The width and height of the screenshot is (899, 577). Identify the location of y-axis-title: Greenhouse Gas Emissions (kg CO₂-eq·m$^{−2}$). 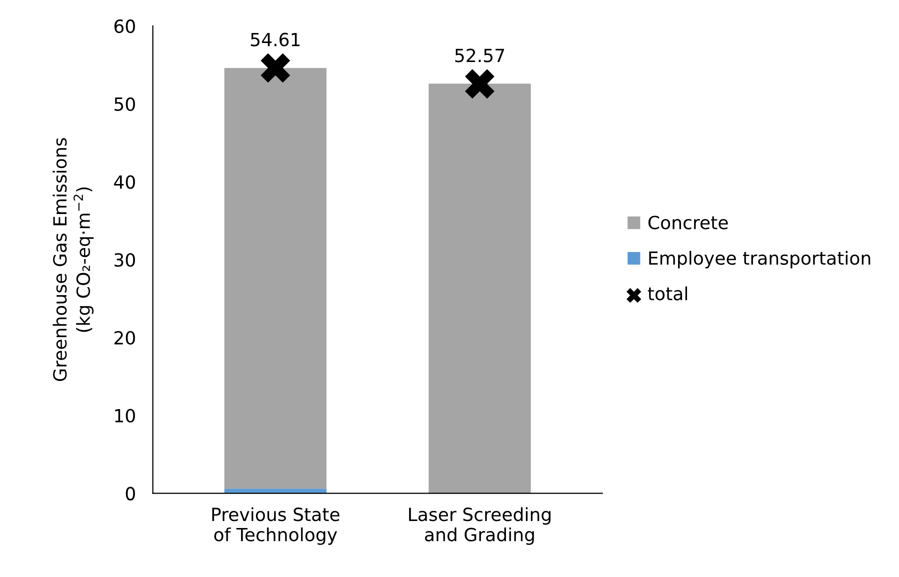
(73, 260).